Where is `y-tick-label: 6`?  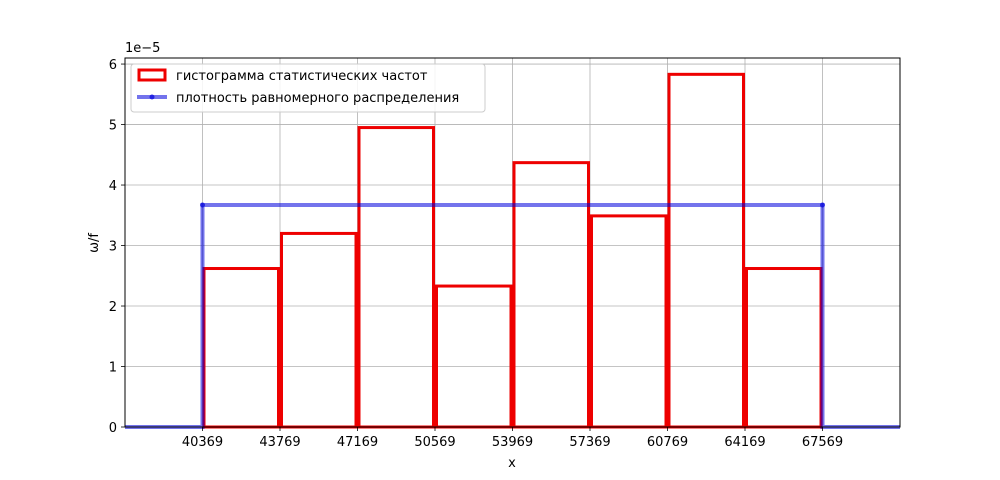
y-tick-label: 6 is located at coordinates (113, 65).